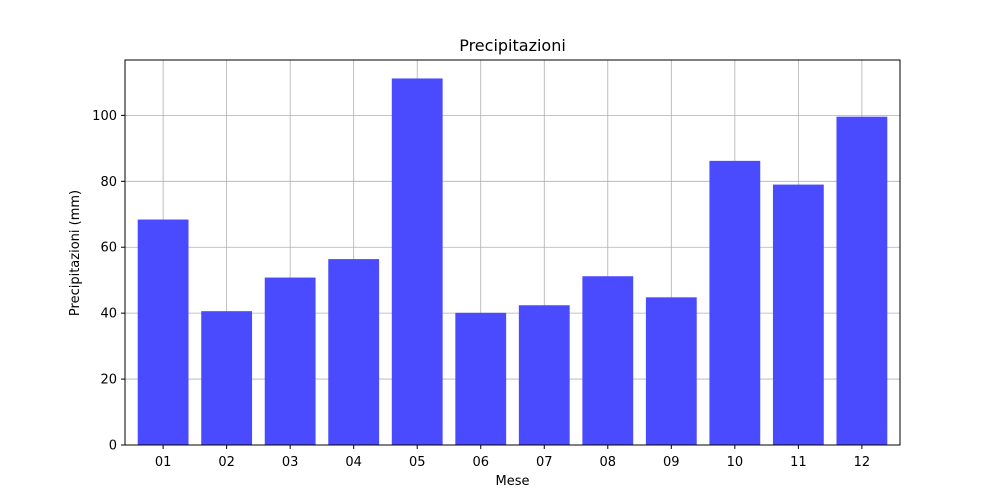 This screenshot has height=504, width=1000. What do you see at coordinates (104, 116) in the screenshot?
I see `y-tick-label: 100` at bounding box center [104, 116].